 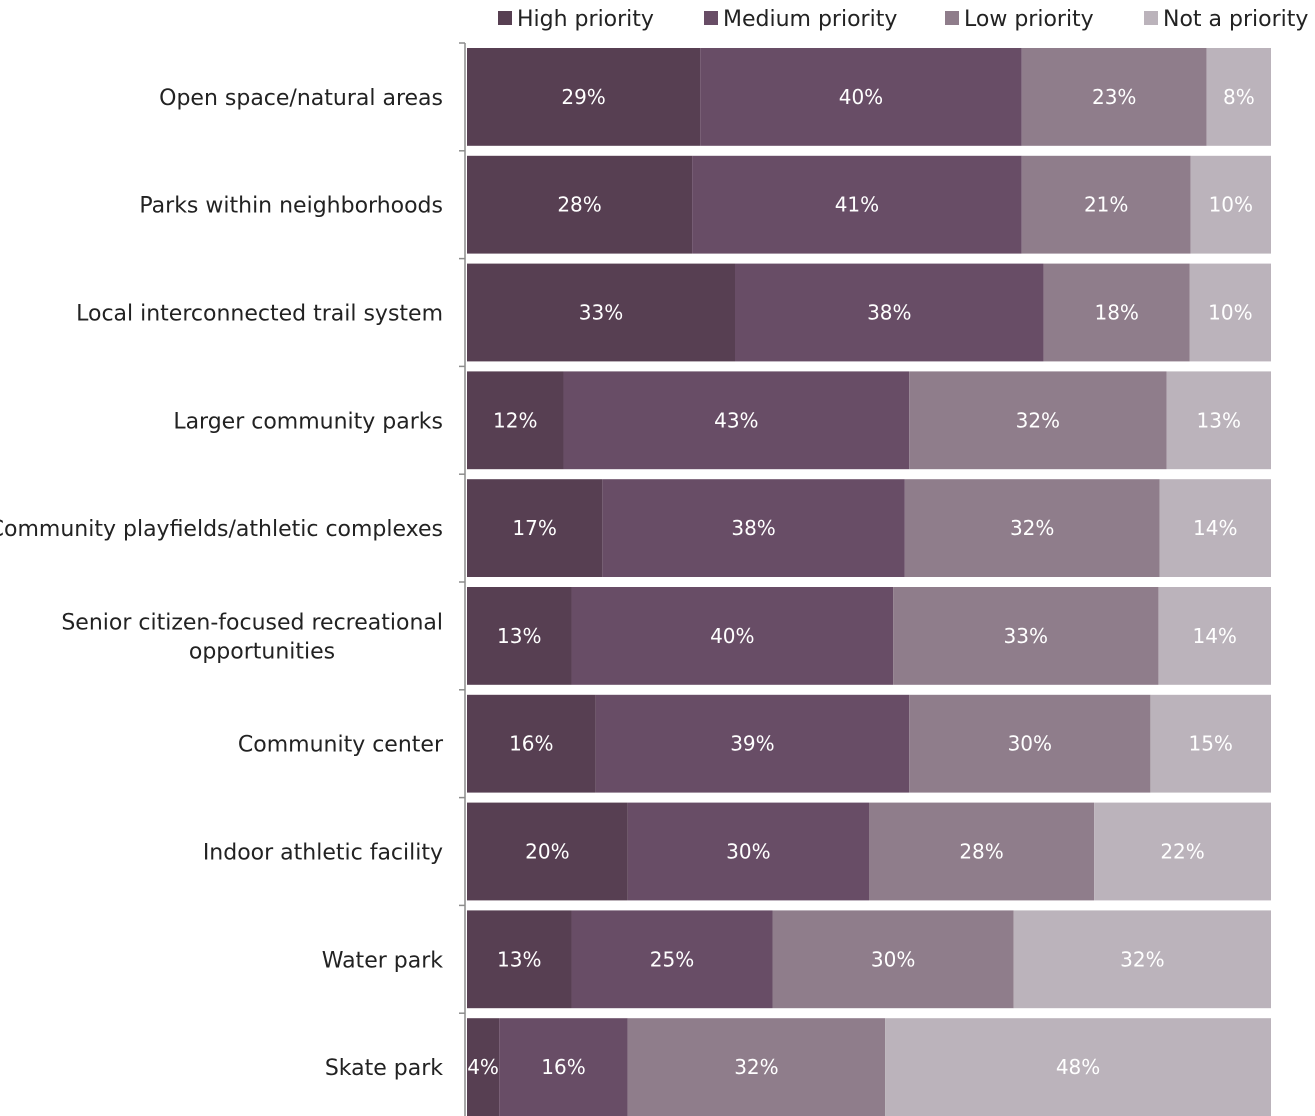 What do you see at coordinates (341, 745) in the screenshot?
I see `category-label: Community center` at bounding box center [341, 745].